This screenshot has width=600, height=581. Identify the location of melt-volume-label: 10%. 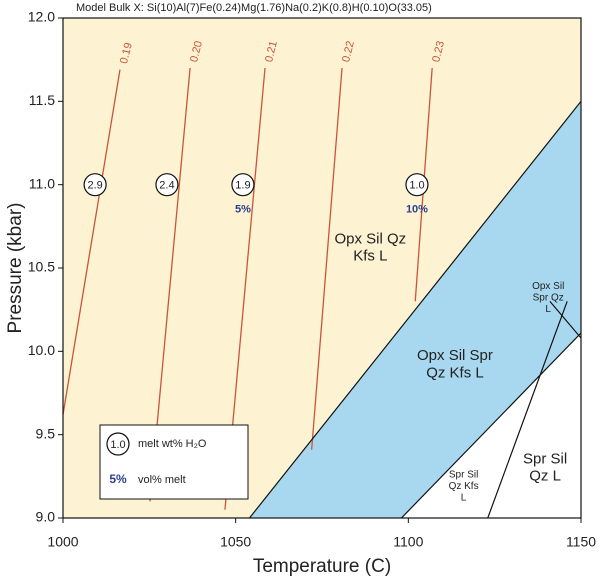
(417, 210).